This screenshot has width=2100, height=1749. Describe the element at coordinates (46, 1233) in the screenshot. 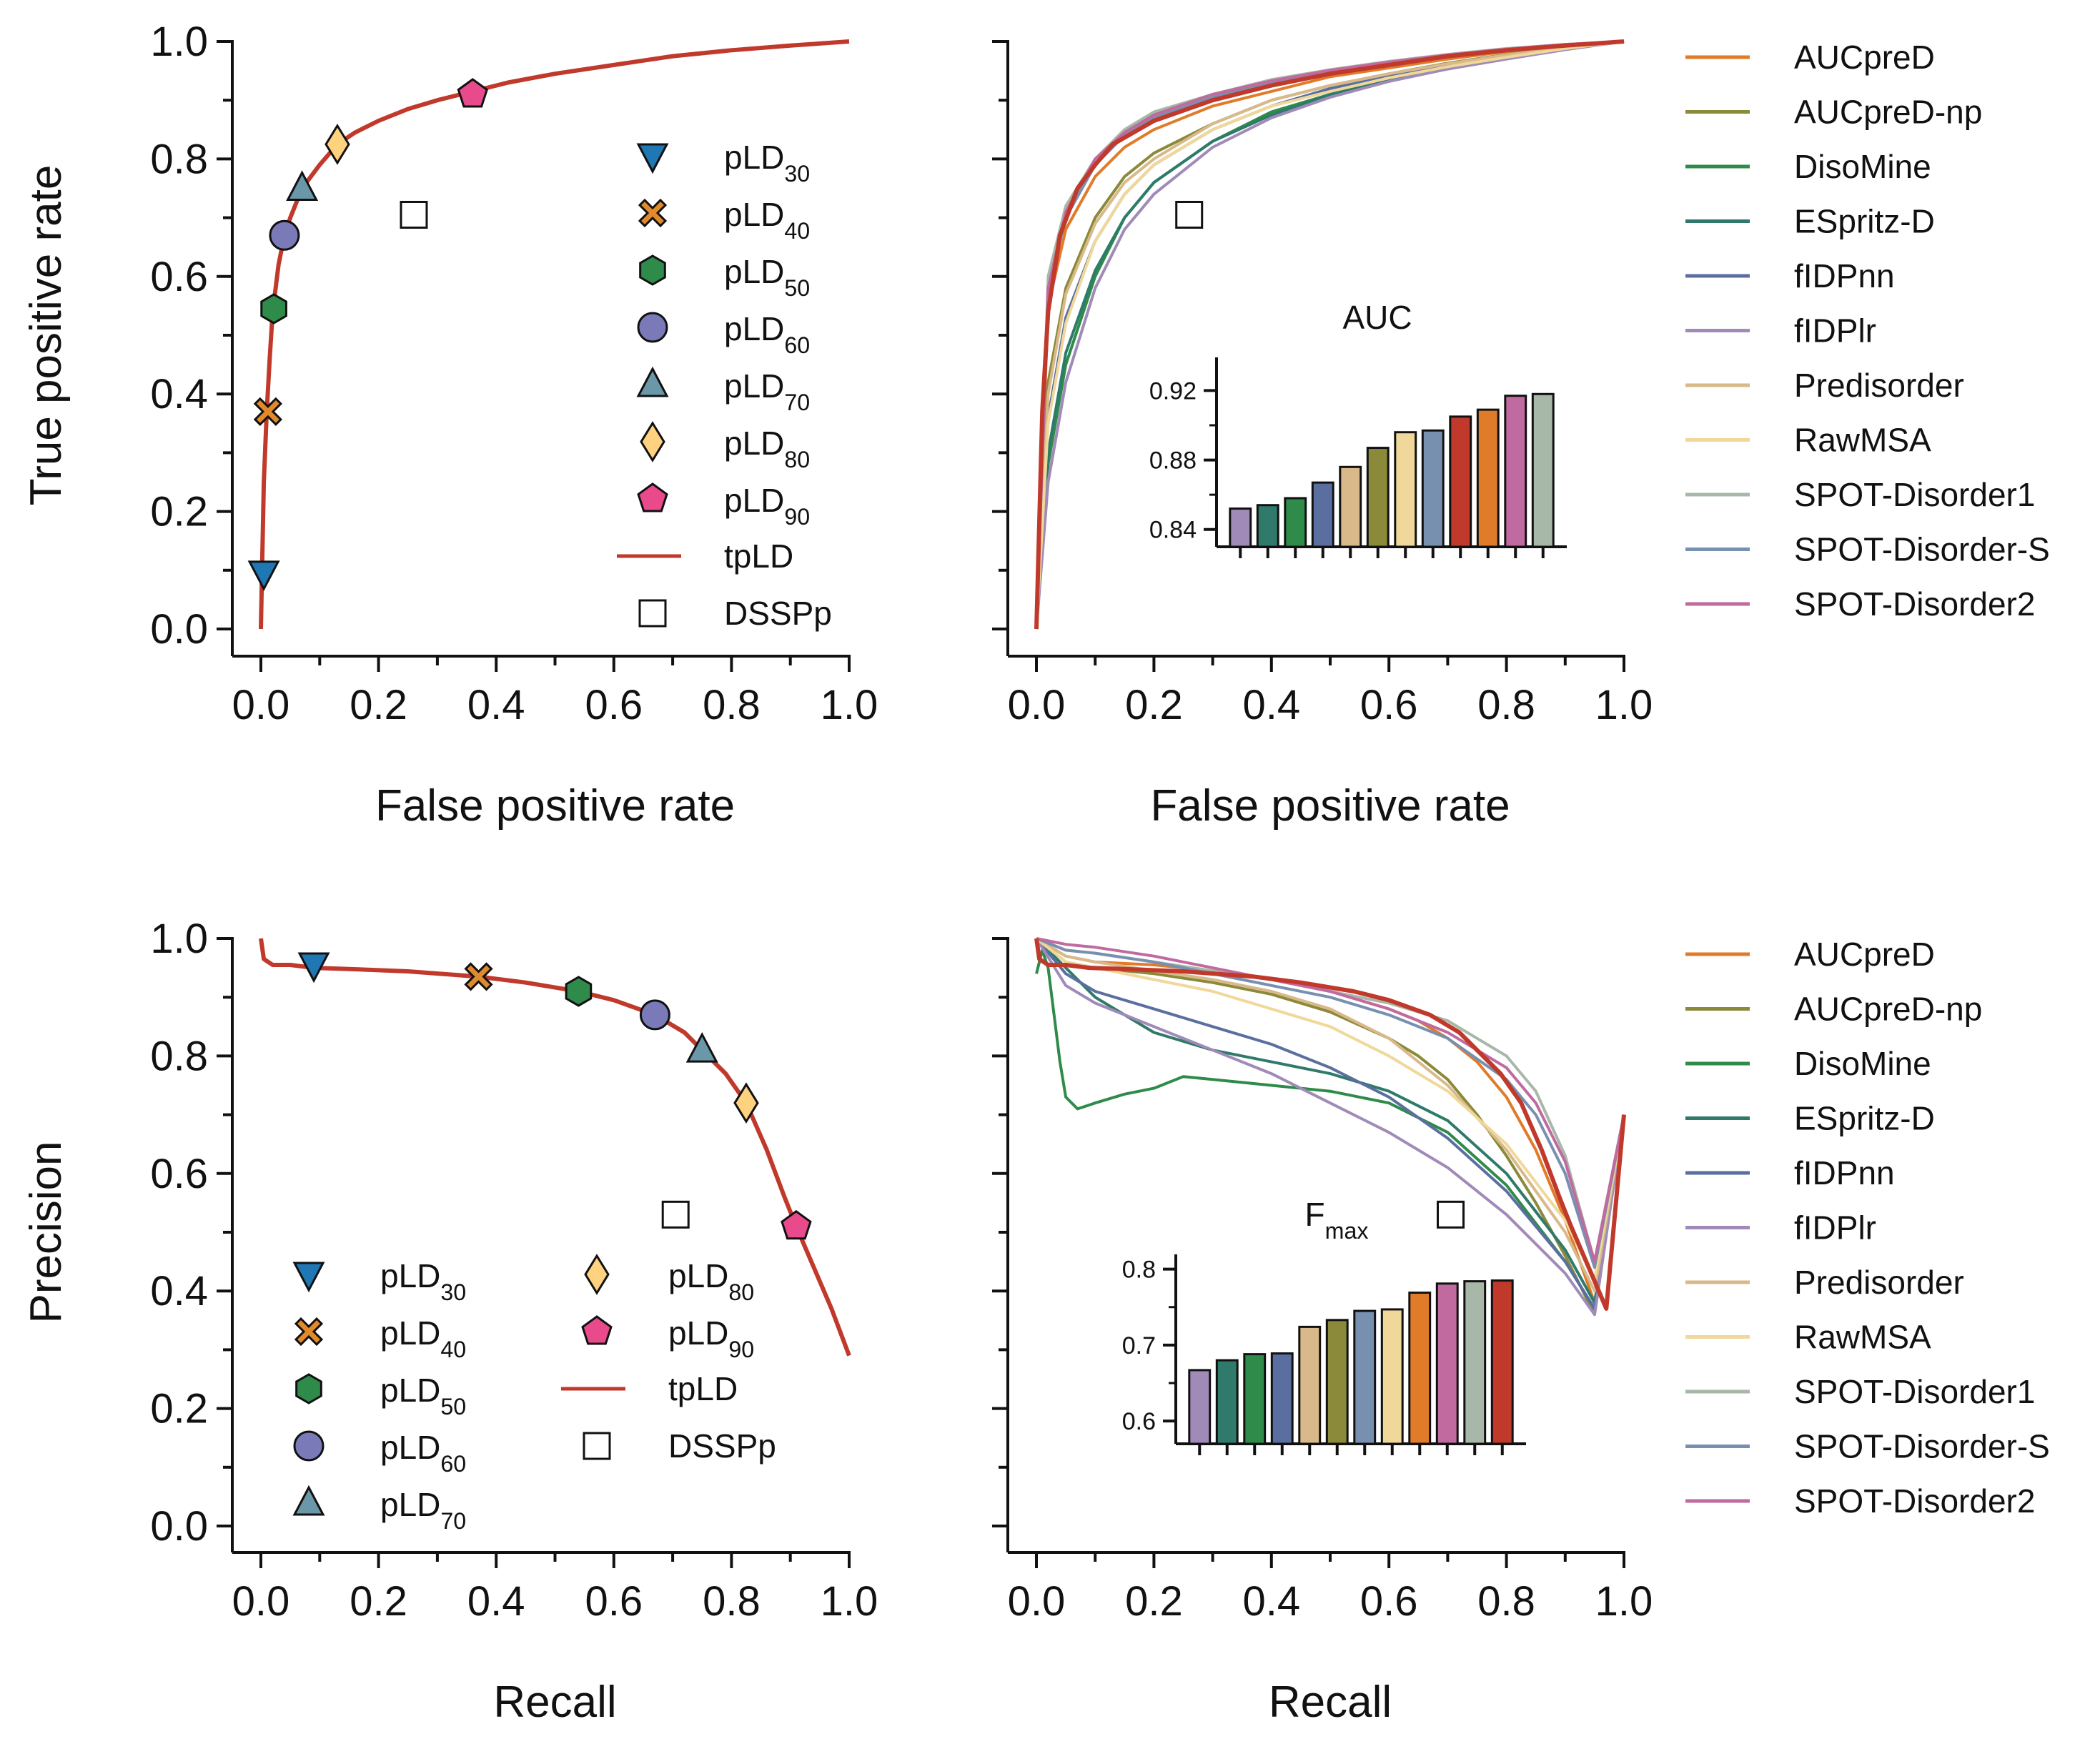

I see `y-axis-label: Precision` at that location.